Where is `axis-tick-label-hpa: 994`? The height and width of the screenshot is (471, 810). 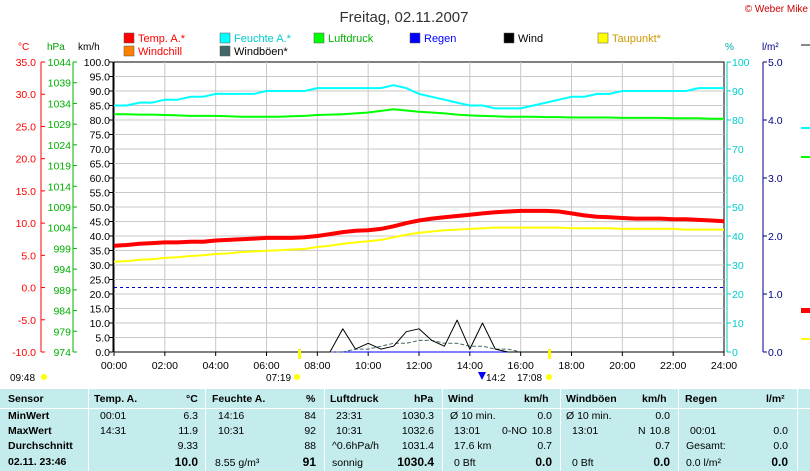 axis-tick-label-hpa: 994 is located at coordinates (62, 270).